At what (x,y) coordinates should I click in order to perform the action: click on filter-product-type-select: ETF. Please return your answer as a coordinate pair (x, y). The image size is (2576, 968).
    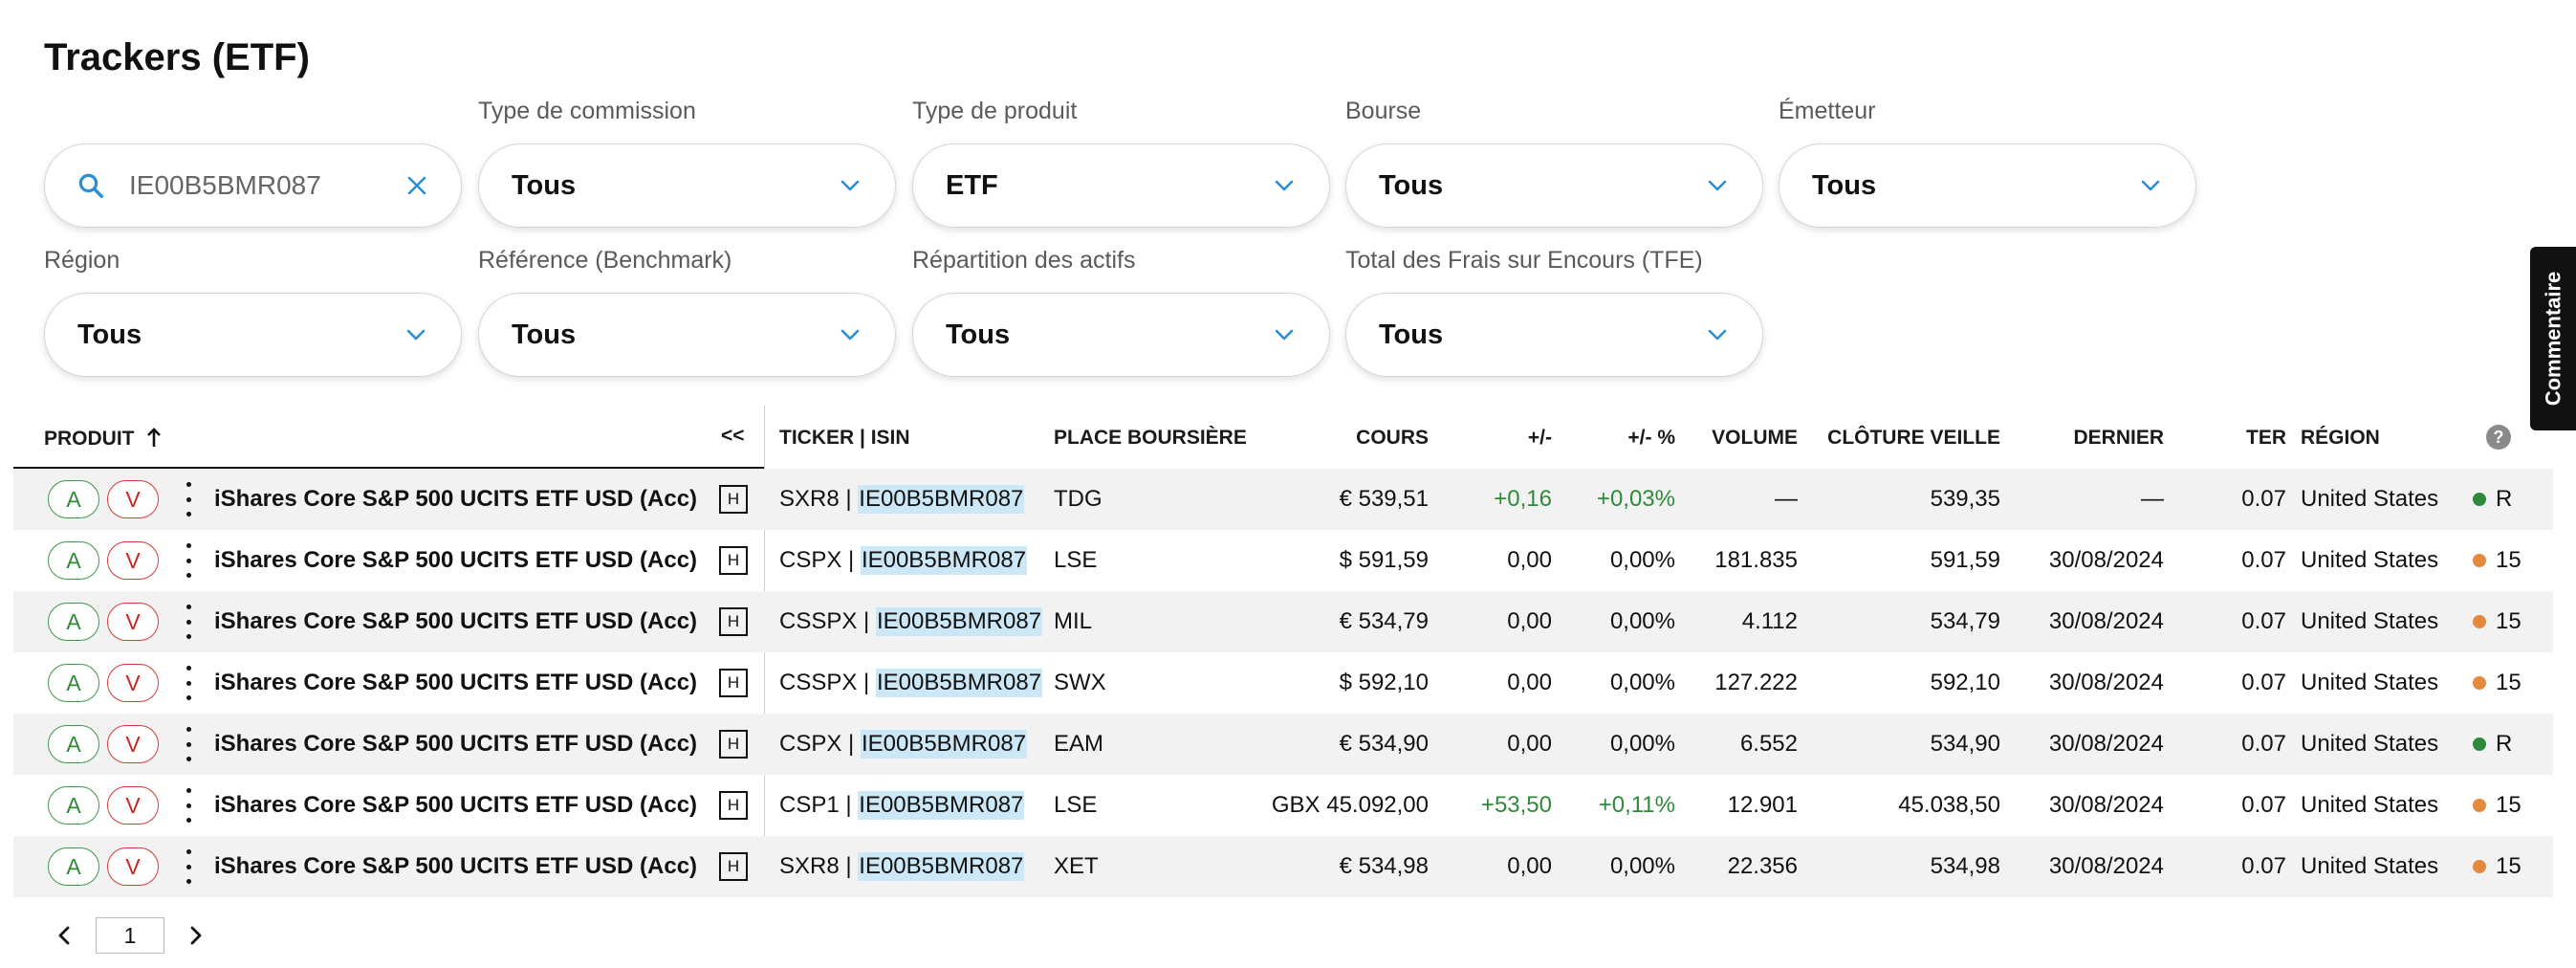
    Looking at the image, I should click on (1121, 185).